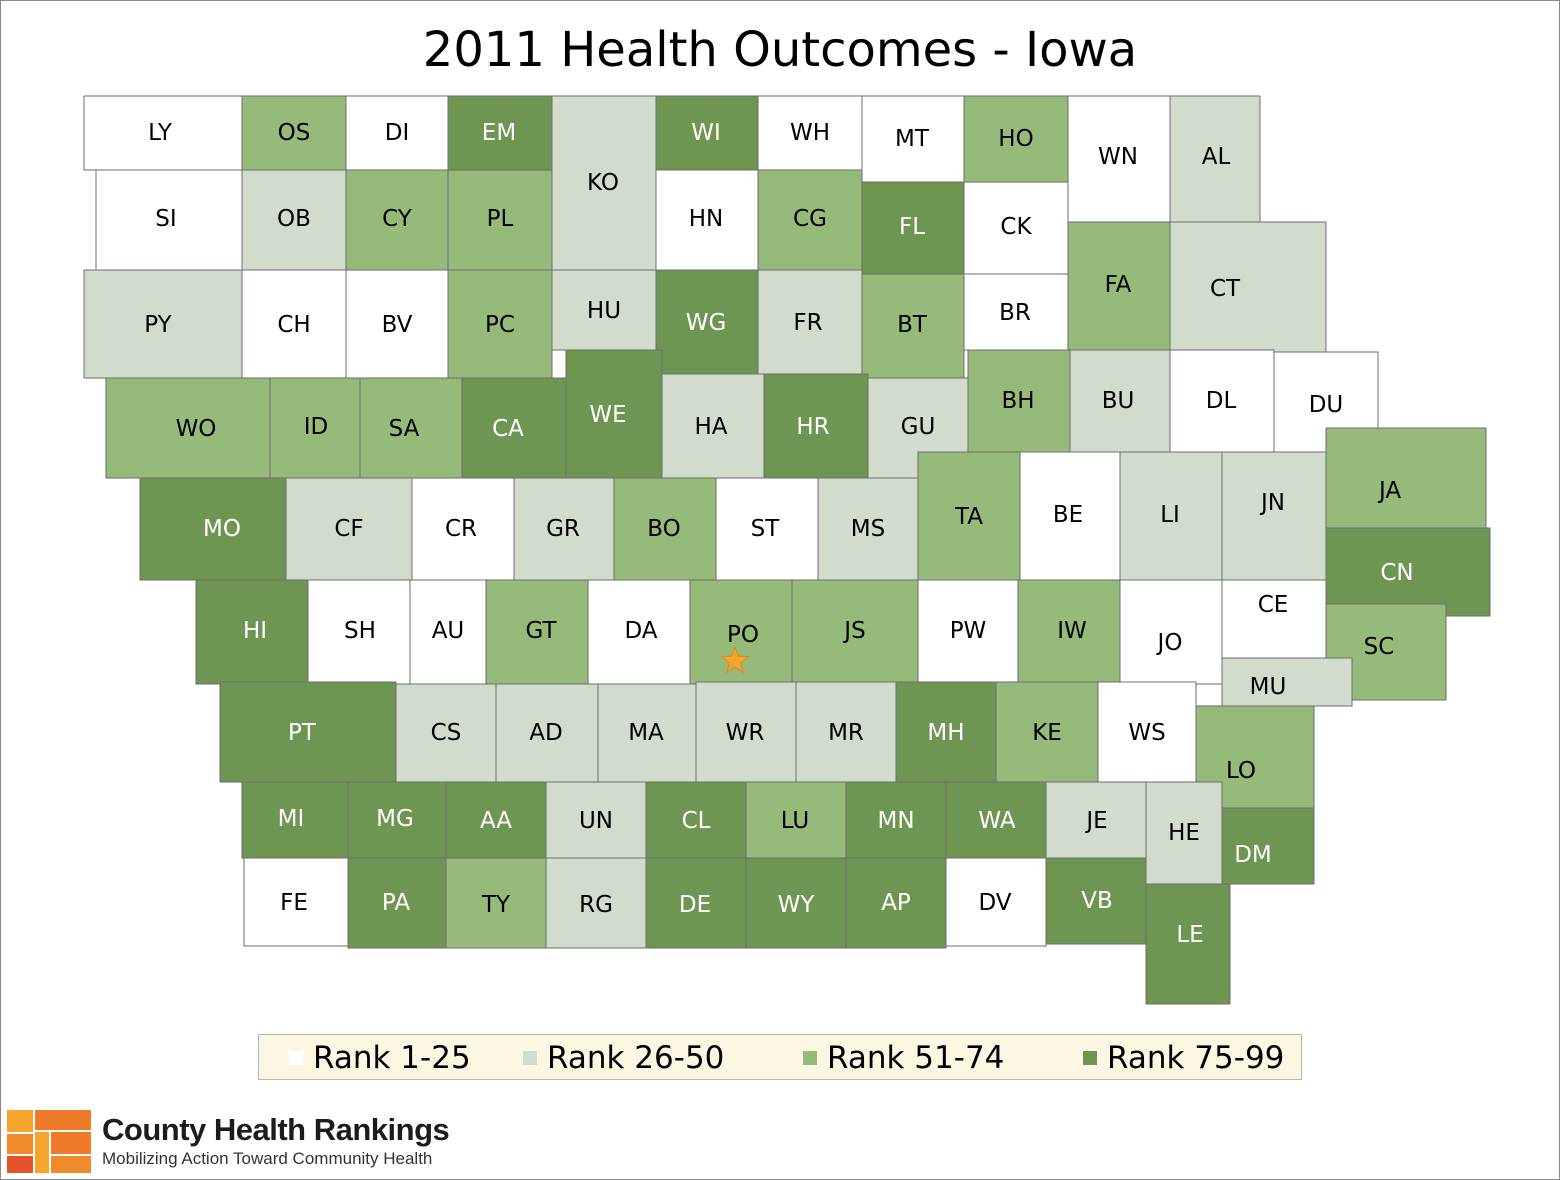 Image resolution: width=1560 pixels, height=1180 pixels. I want to click on county-ch: CH, so click(294, 324).